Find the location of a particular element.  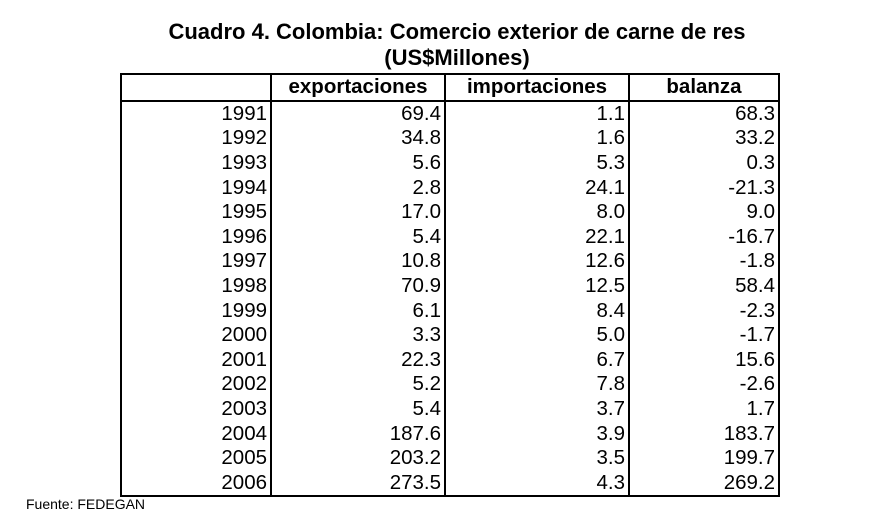

table-row: 1998 70.9 12.5 58.4 is located at coordinates (450, 286).